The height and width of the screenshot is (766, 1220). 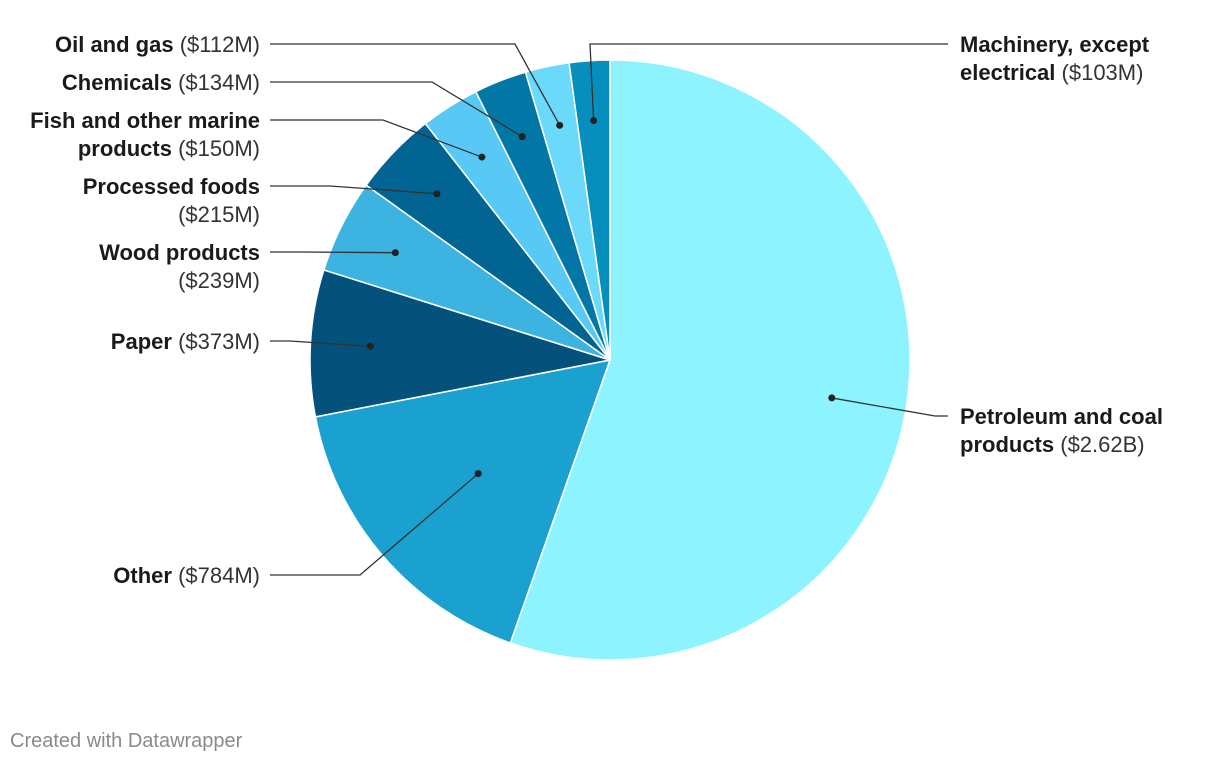 I want to click on slice-label-3-line-1: Paper ($373M), so click(x=185, y=341).